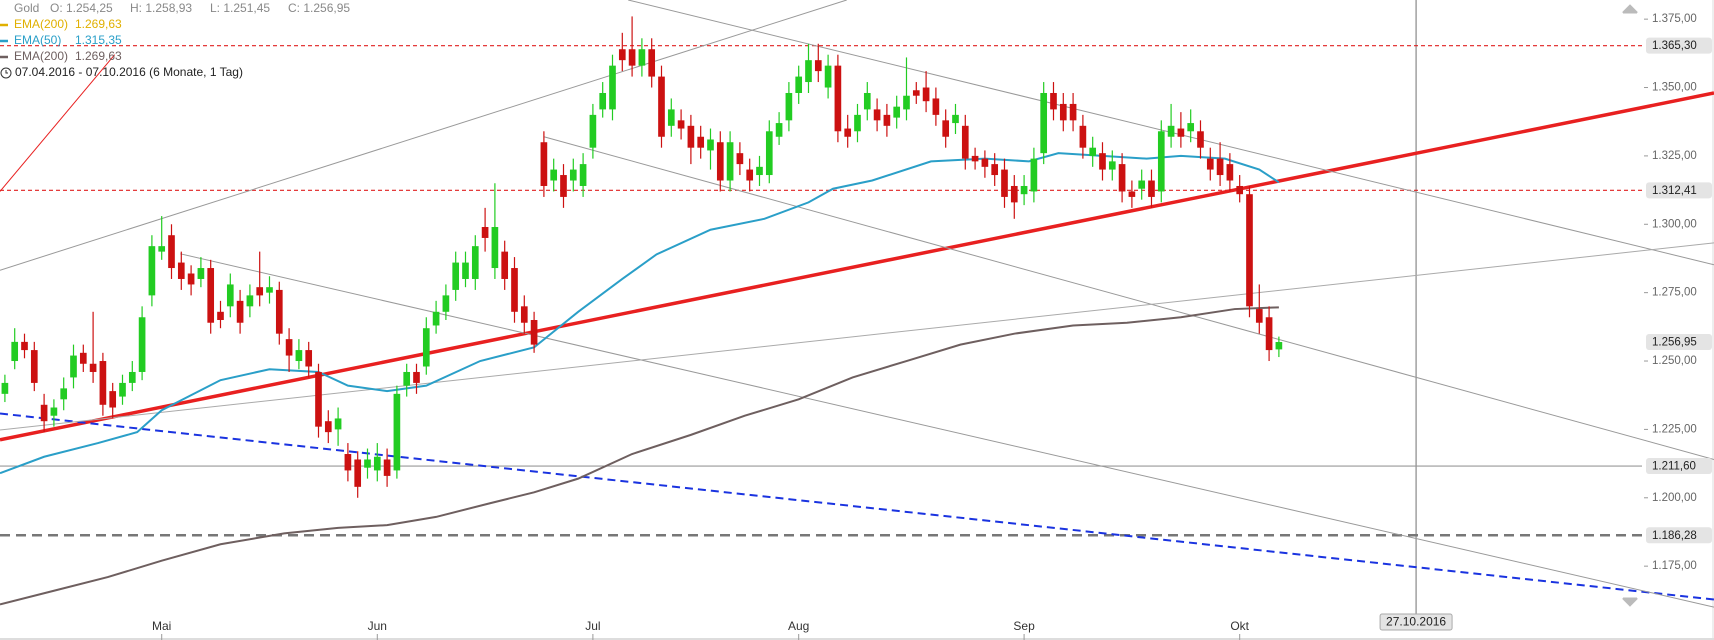  Describe the element at coordinates (1674, 88) in the screenshot. I see `y-tick-label: 1.350,00` at that location.